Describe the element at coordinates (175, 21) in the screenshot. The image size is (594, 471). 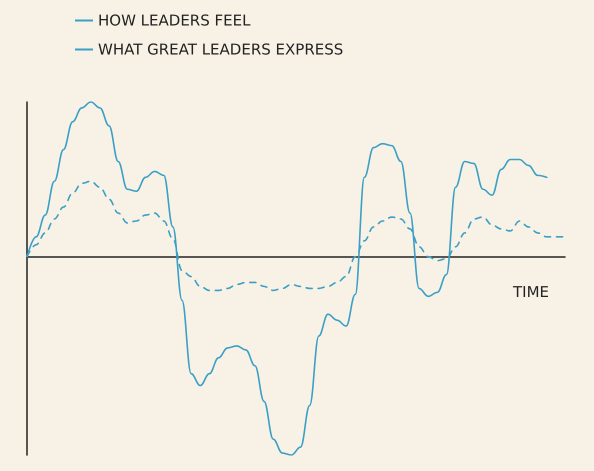
I see `legend-label: HOW LEADERS FEEL` at that location.